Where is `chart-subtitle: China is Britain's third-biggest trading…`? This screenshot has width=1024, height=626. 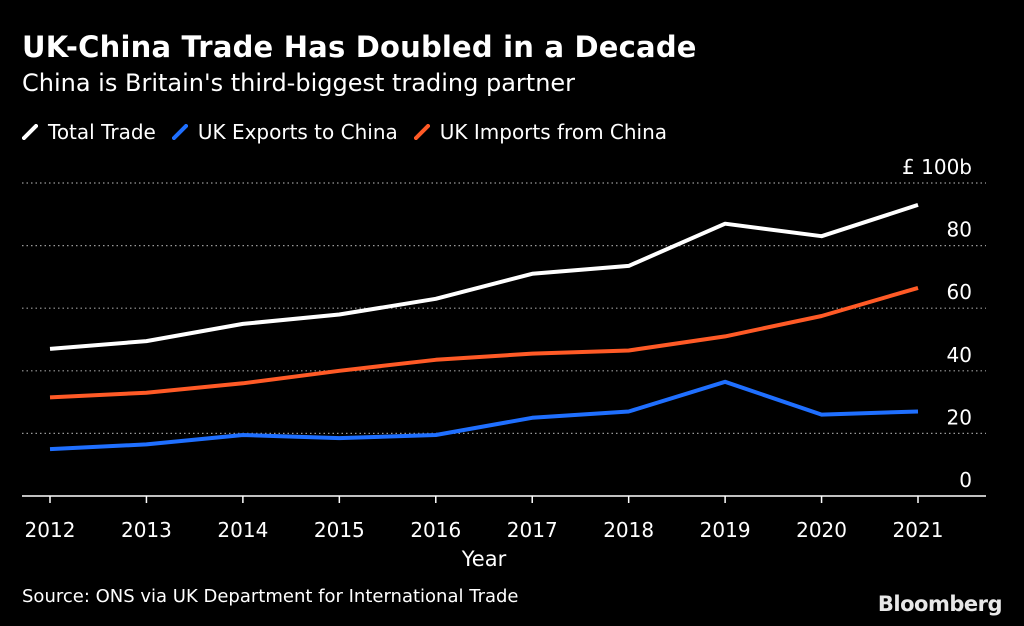
chart-subtitle: China is Britain's third-biggest trading… is located at coordinates (299, 83).